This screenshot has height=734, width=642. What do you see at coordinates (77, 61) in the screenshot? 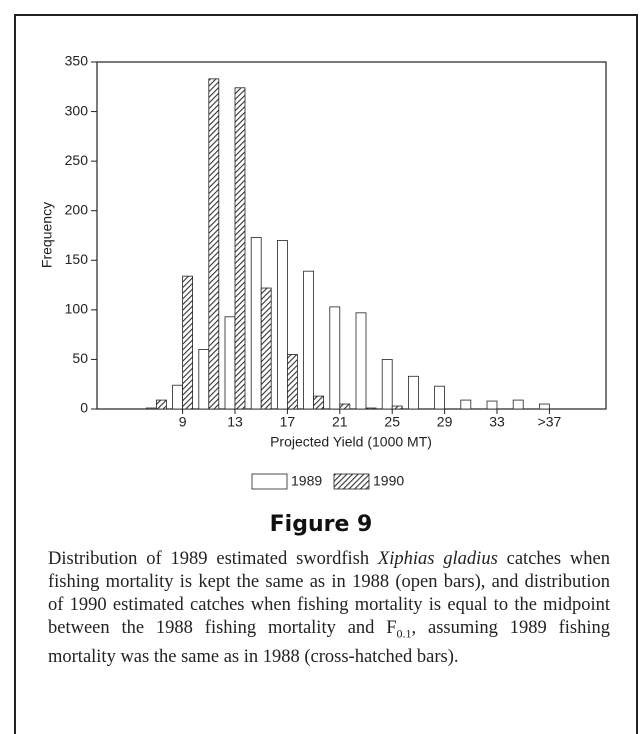
I see `y-tick-label: 350` at bounding box center [77, 61].